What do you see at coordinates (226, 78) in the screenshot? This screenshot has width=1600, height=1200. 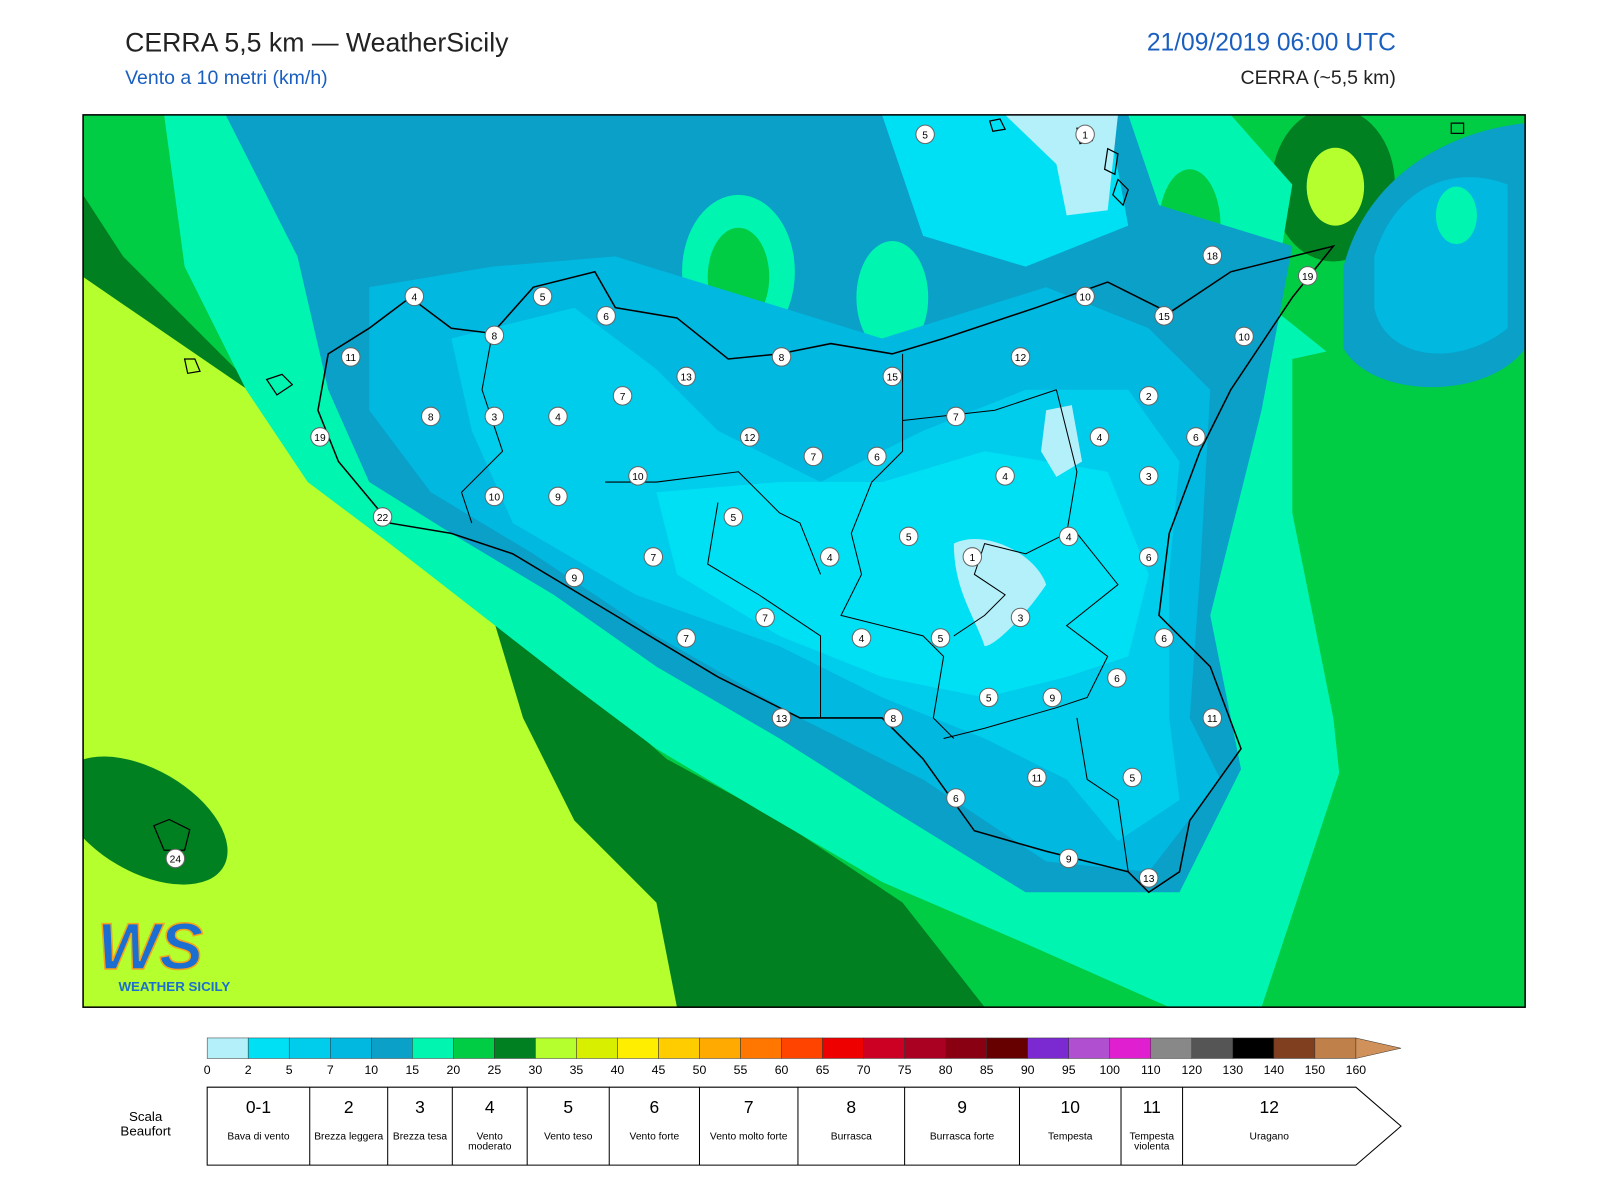 I see `subtitle: Vento a 10 metri (km/h)` at bounding box center [226, 78].